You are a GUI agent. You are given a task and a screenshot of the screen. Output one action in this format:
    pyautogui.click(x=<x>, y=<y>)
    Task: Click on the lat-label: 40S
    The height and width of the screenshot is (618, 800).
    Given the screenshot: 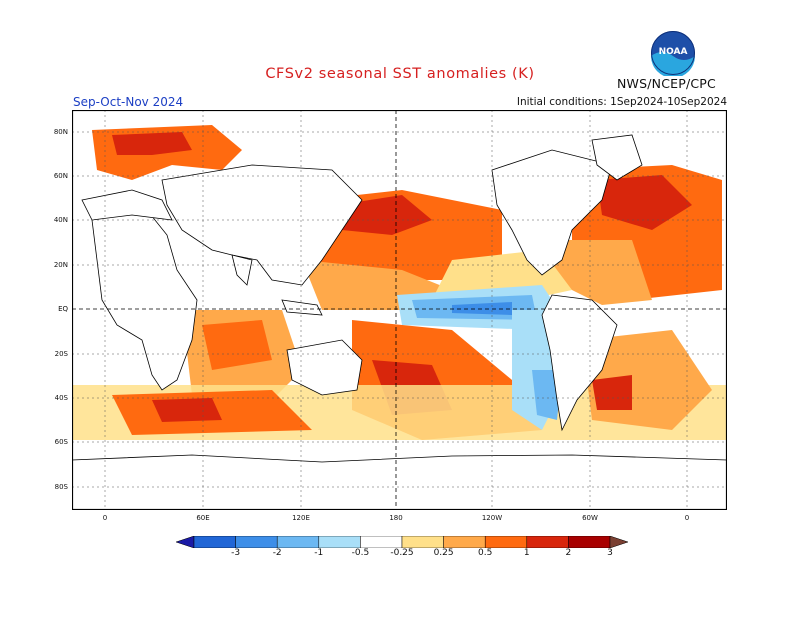 What is the action you would take?
    pyautogui.click(x=61, y=398)
    